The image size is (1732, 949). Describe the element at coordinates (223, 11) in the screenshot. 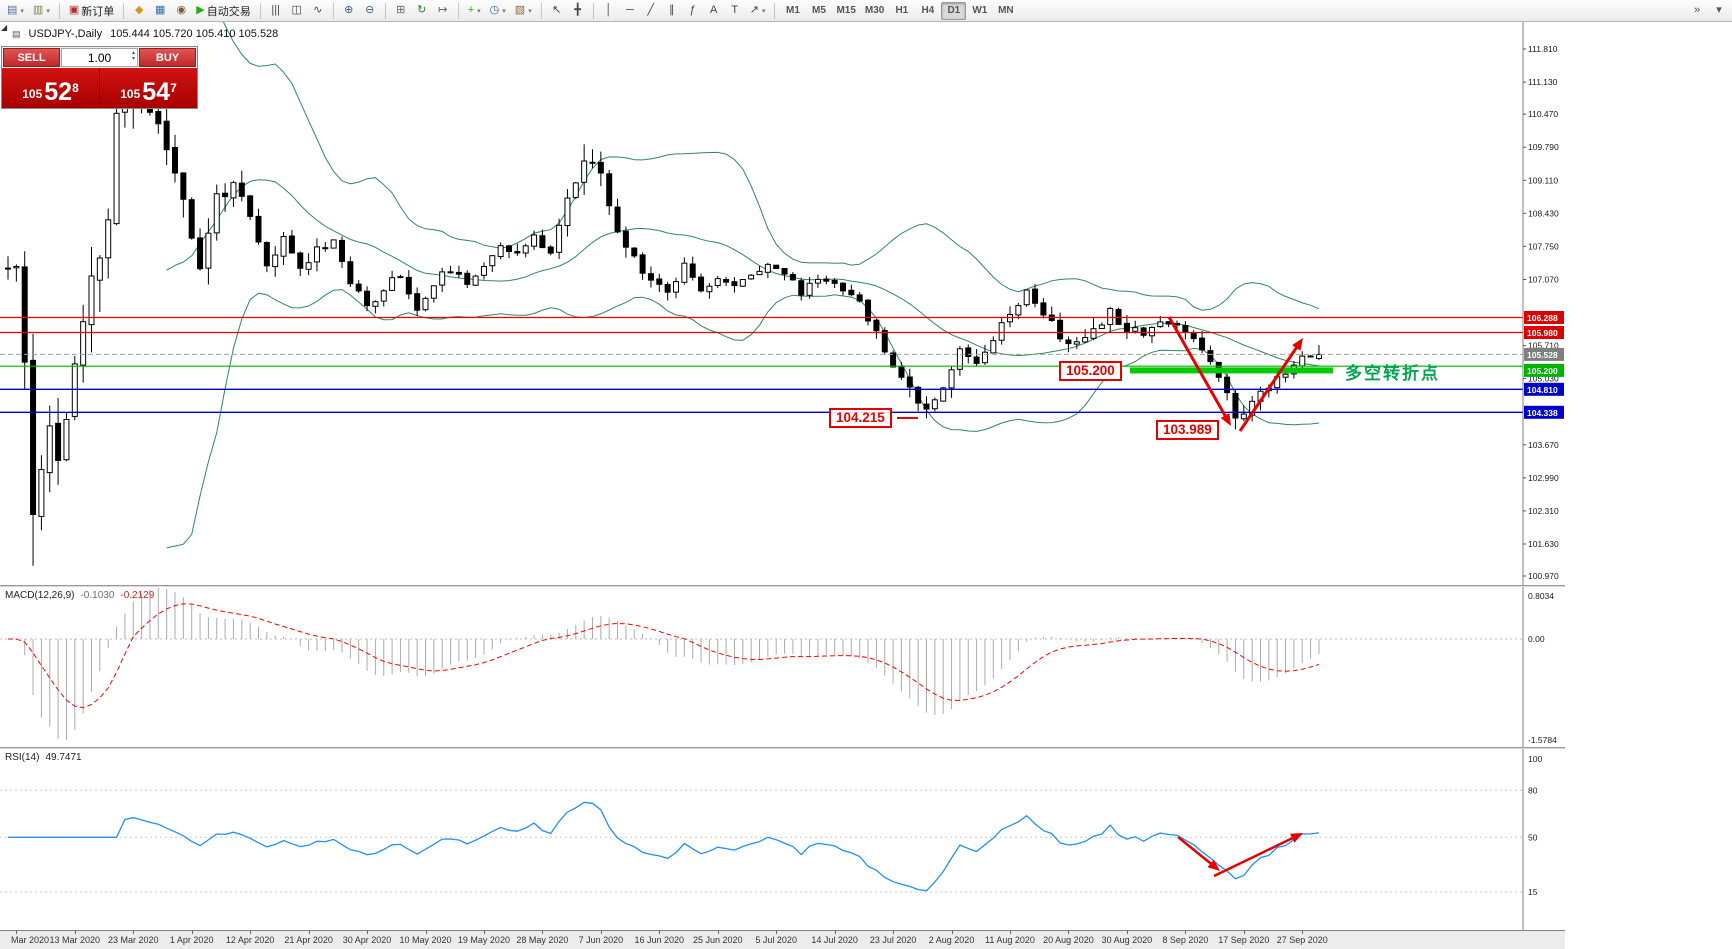

I see `autotrading-button: ▶ 自动交易` at that location.